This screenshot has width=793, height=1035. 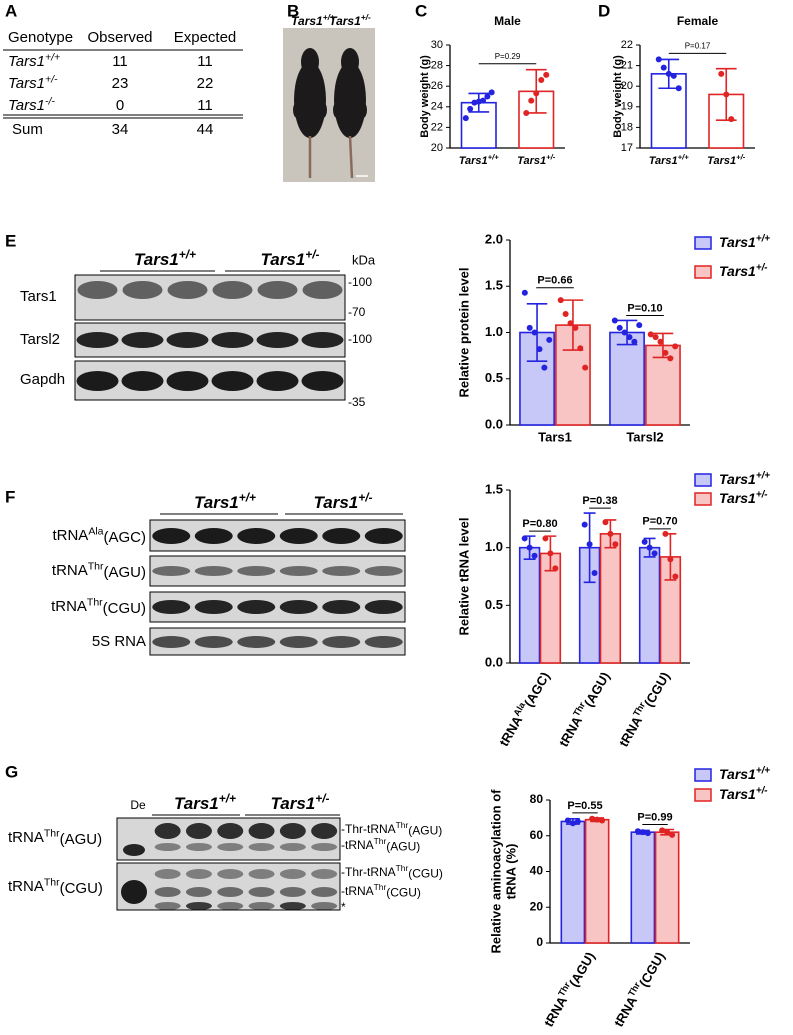 What do you see at coordinates (40, 37) in the screenshot?
I see `table-header: Genotype` at bounding box center [40, 37].